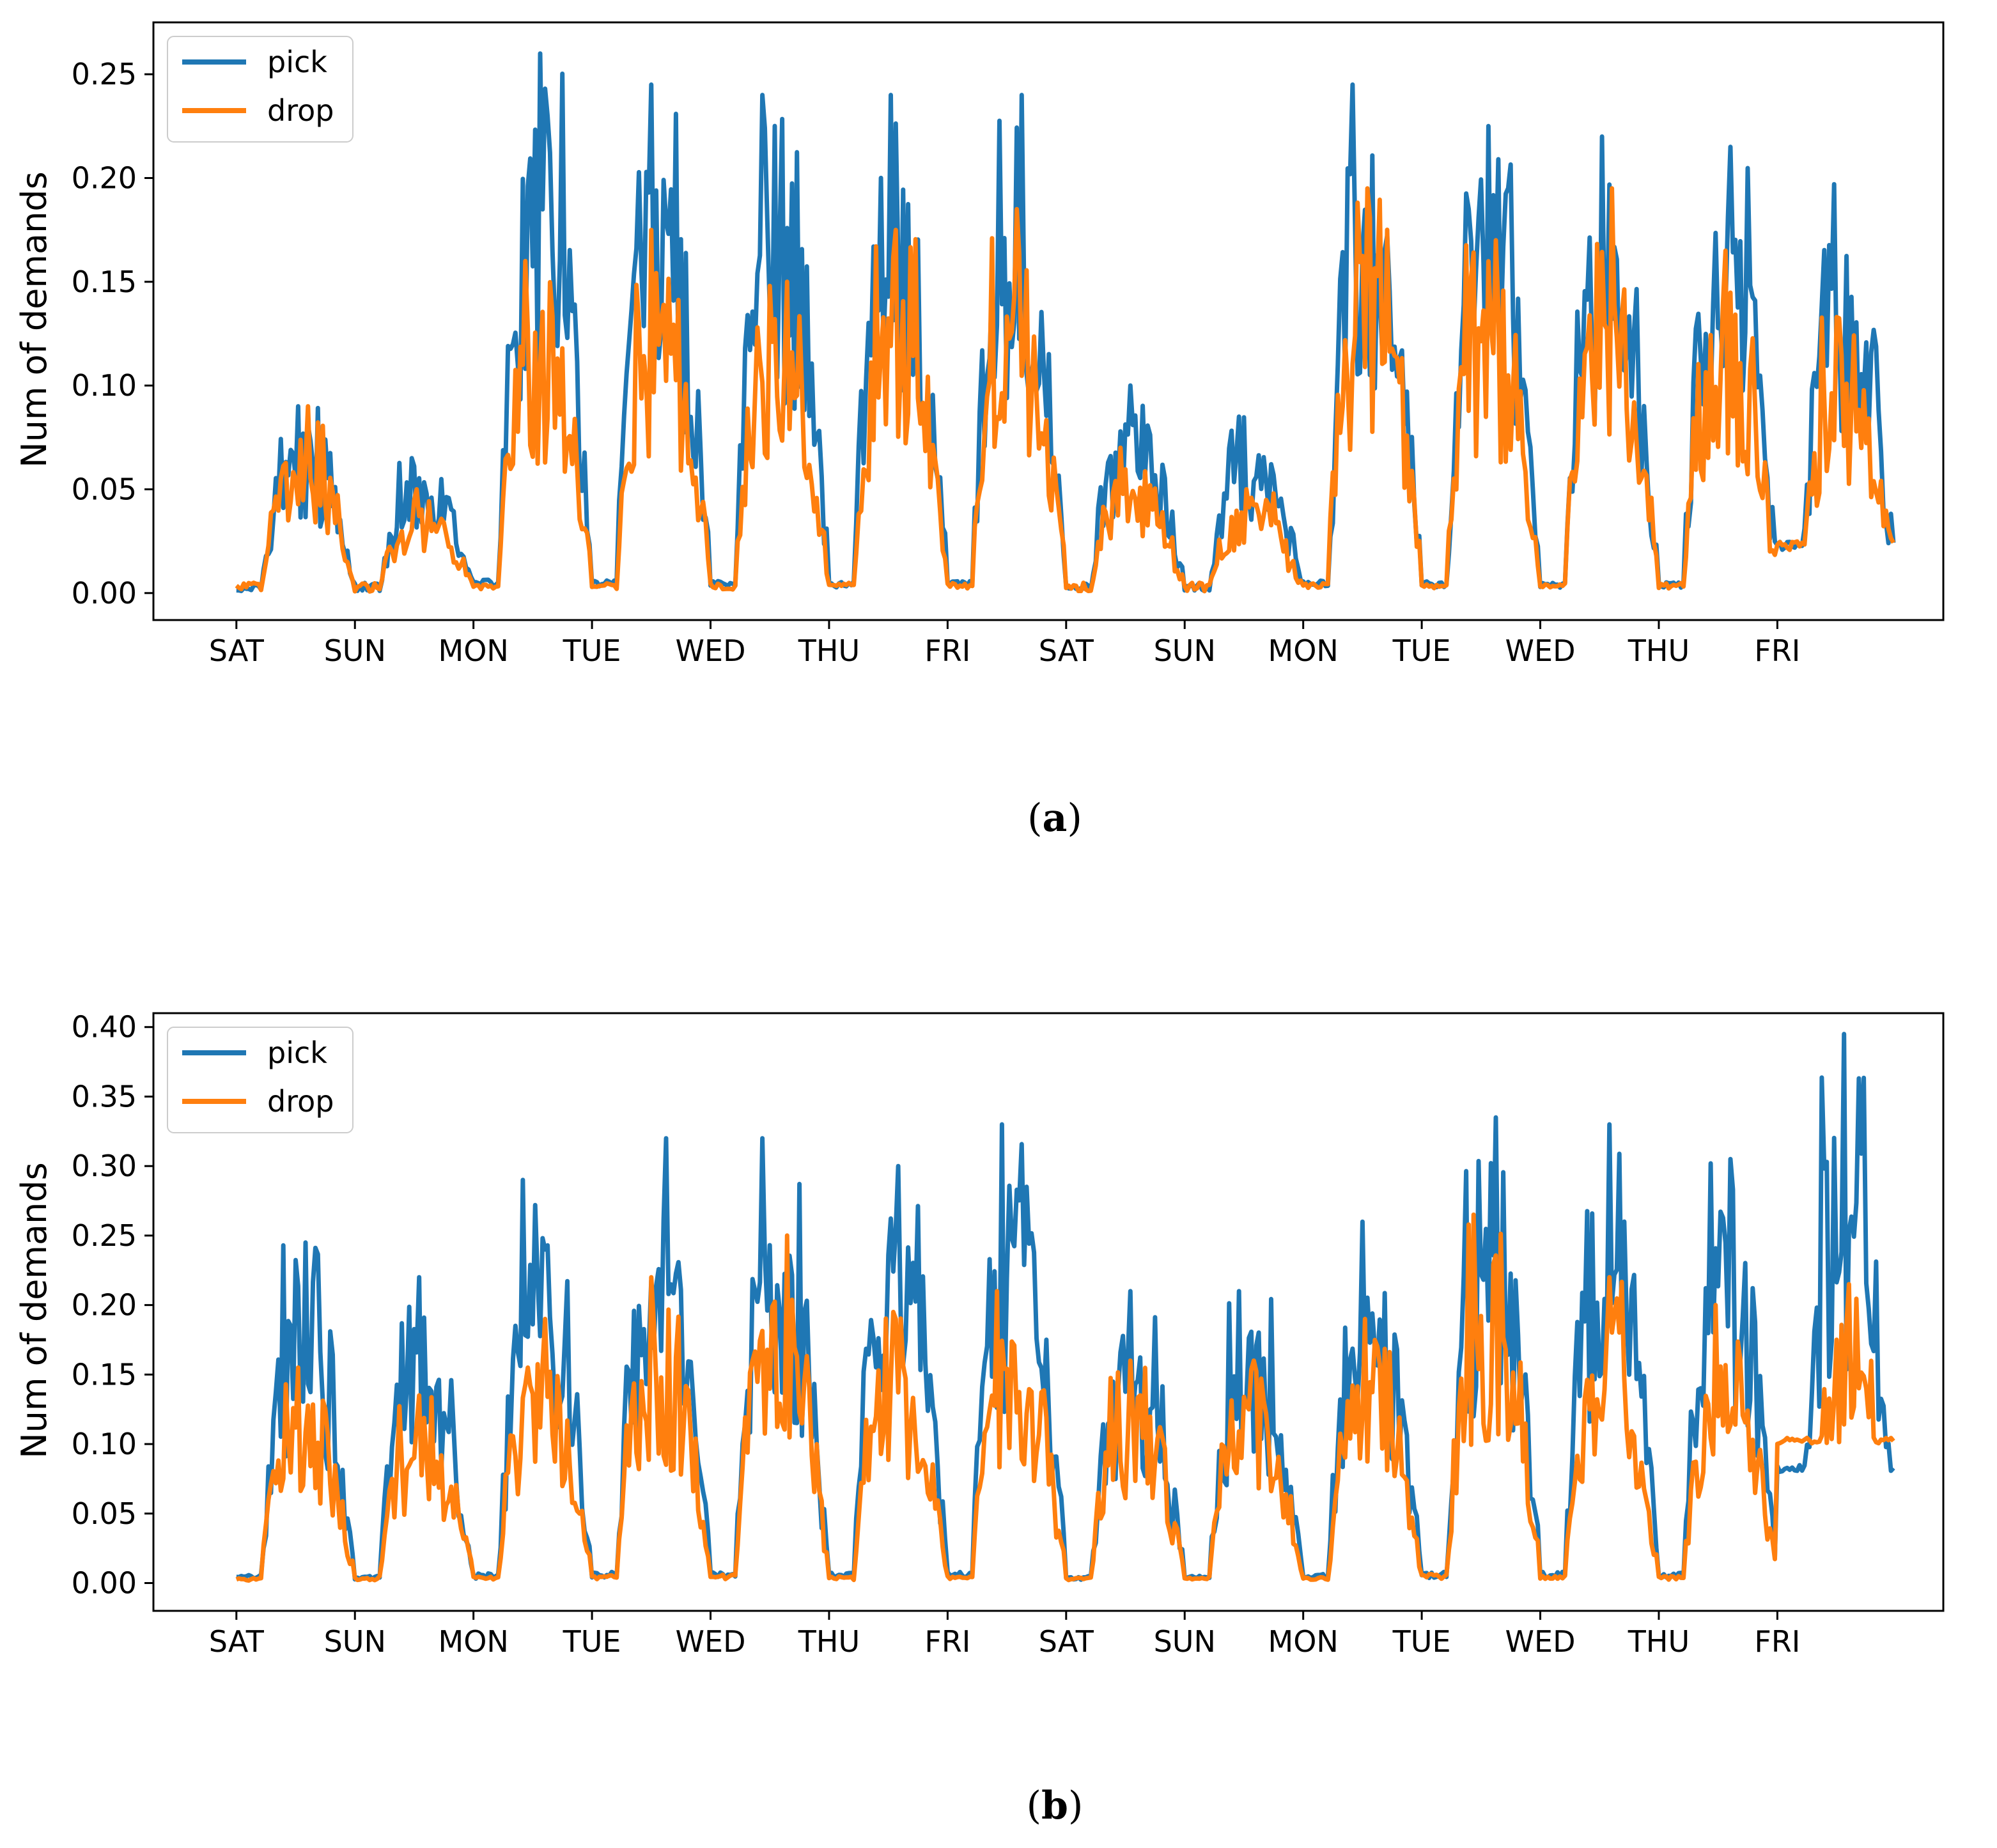 Image resolution: width=1997 pixels, height=1848 pixels. I want to click on panel-b-legend: pick drop, so click(260, 1080).